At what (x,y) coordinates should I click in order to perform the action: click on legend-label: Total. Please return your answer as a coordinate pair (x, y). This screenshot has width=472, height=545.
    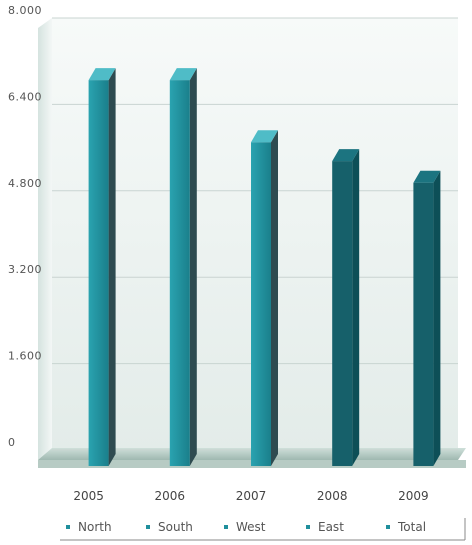
    Looking at the image, I should click on (411, 527).